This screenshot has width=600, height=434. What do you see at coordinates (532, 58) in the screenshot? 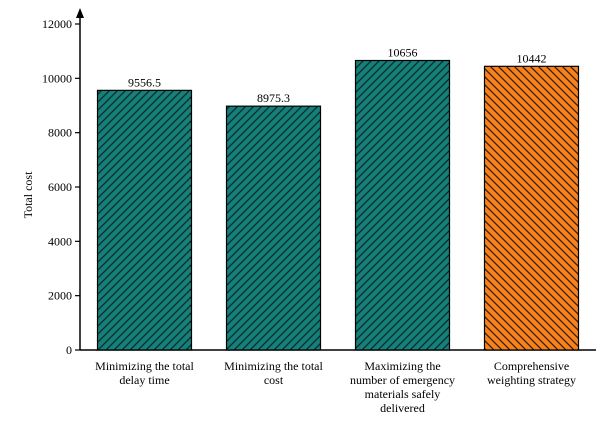
I see `bar-value-label: 10442` at bounding box center [532, 58].